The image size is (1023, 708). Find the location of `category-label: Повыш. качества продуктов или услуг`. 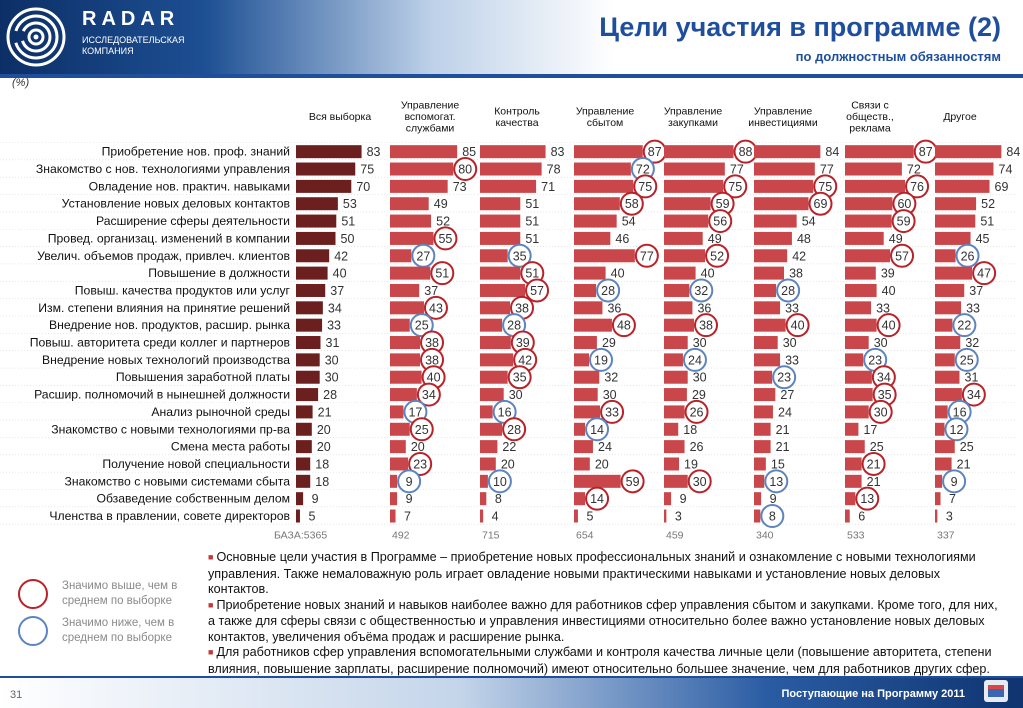

category-label: Повыш. качества продуктов или услуг is located at coordinates (183, 290).